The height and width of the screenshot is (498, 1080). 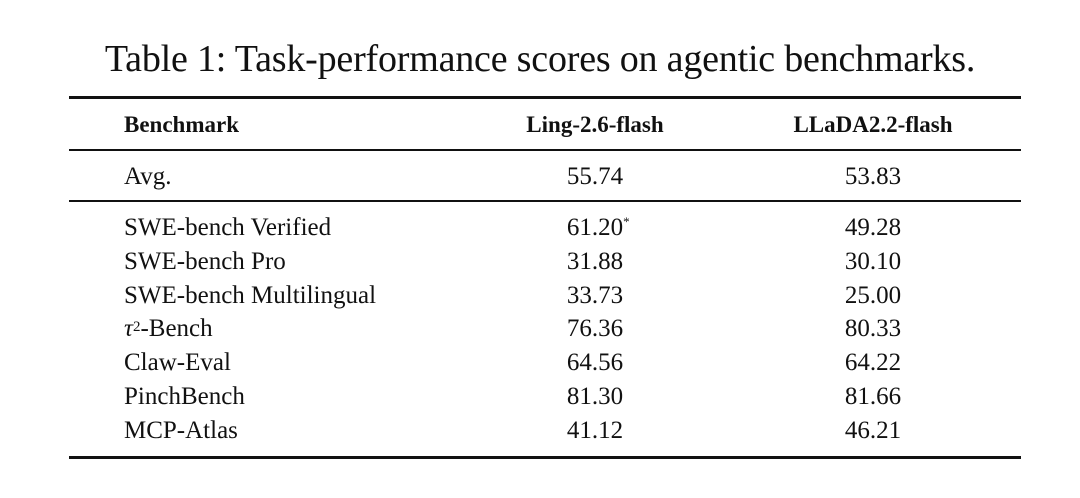 I want to click on row-model-b: 25.00, so click(x=873, y=295).